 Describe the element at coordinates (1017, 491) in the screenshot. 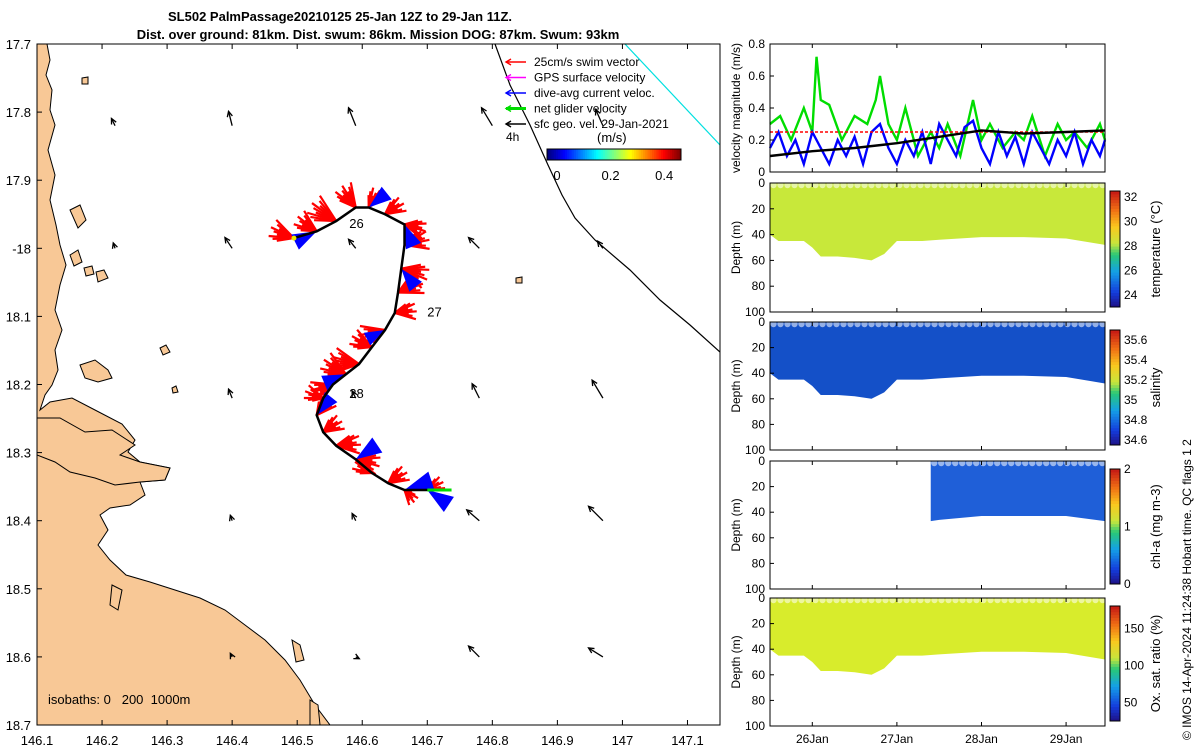

I see `chl-a-data-field` at that location.